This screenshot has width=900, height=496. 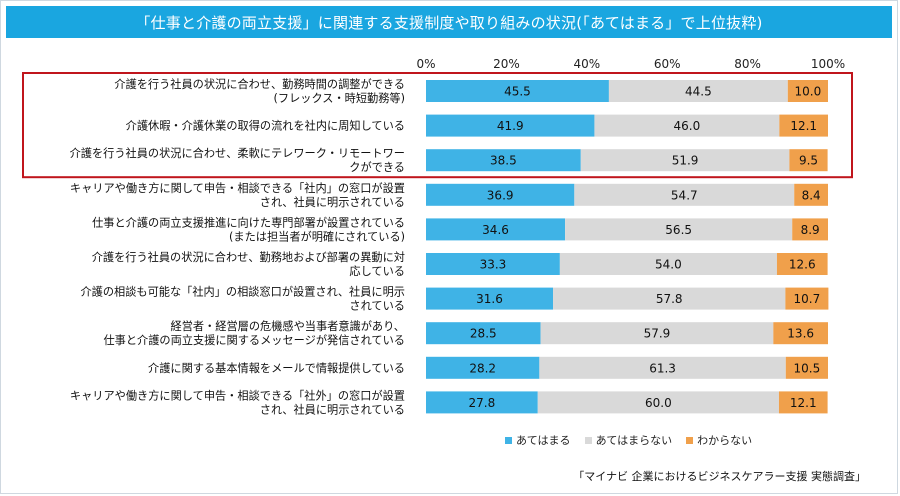 I want to click on x-tick-label: 60%, so click(x=667, y=64).